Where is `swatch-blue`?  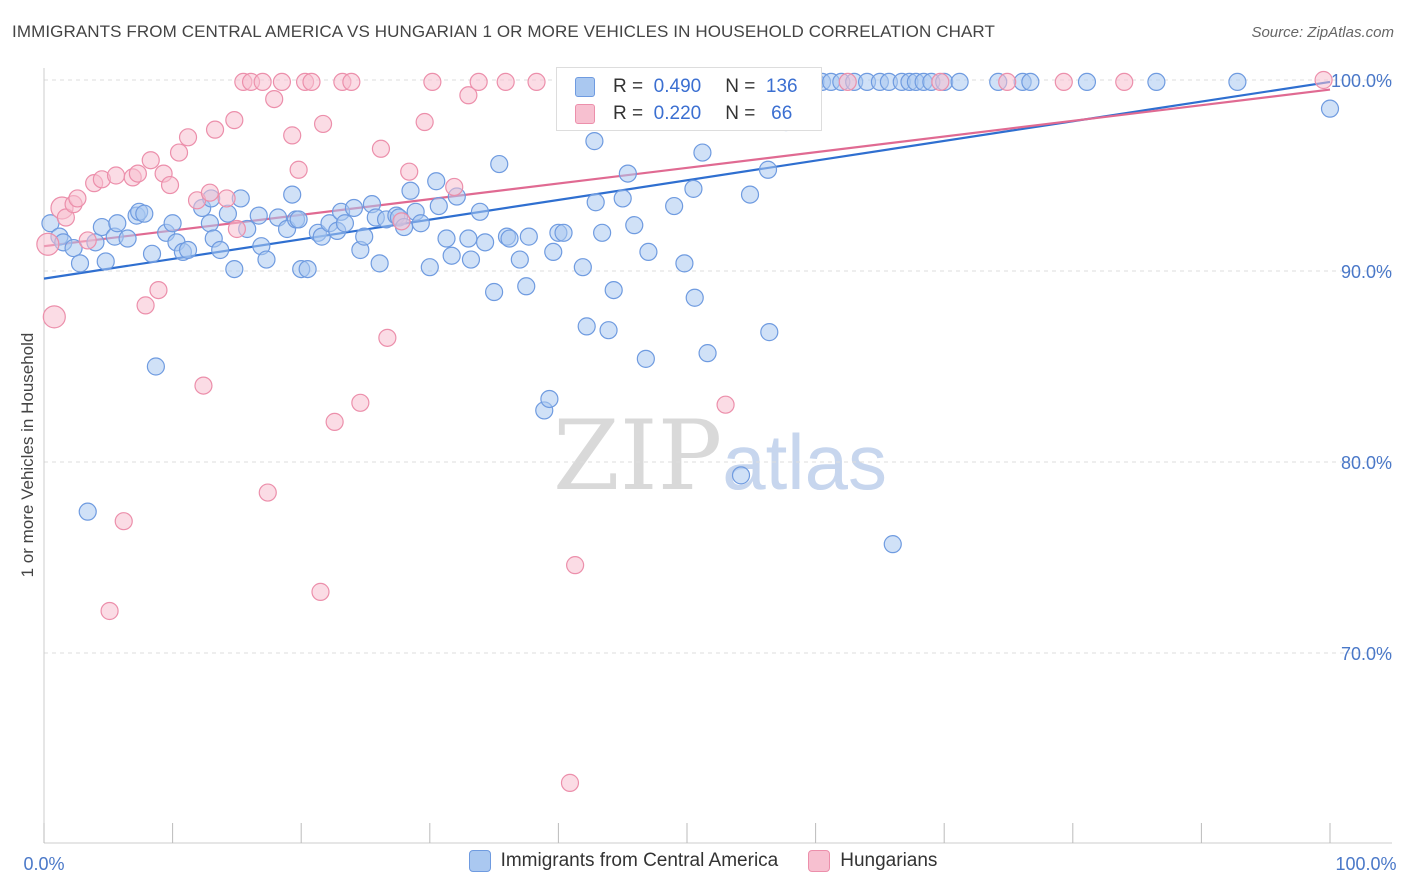
swatch-blue is located at coordinates (585, 87).